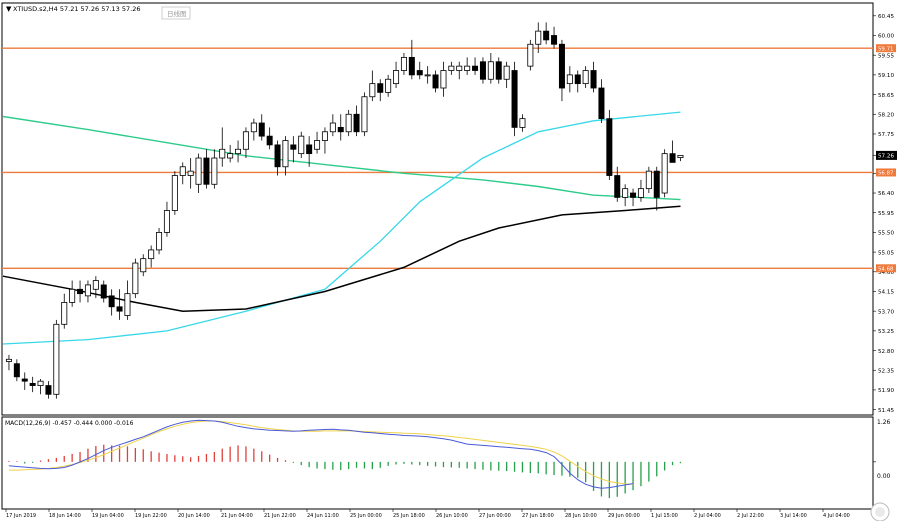 The height and width of the screenshot is (521, 900). I want to click on macd-axis-zero: 0.00, so click(884, 476).